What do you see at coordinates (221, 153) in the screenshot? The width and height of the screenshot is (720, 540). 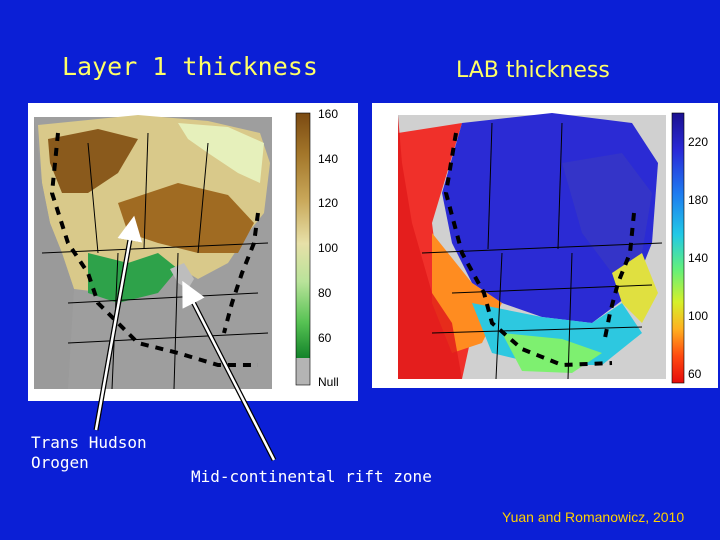 I see `thin-zone-northeast` at bounding box center [221, 153].